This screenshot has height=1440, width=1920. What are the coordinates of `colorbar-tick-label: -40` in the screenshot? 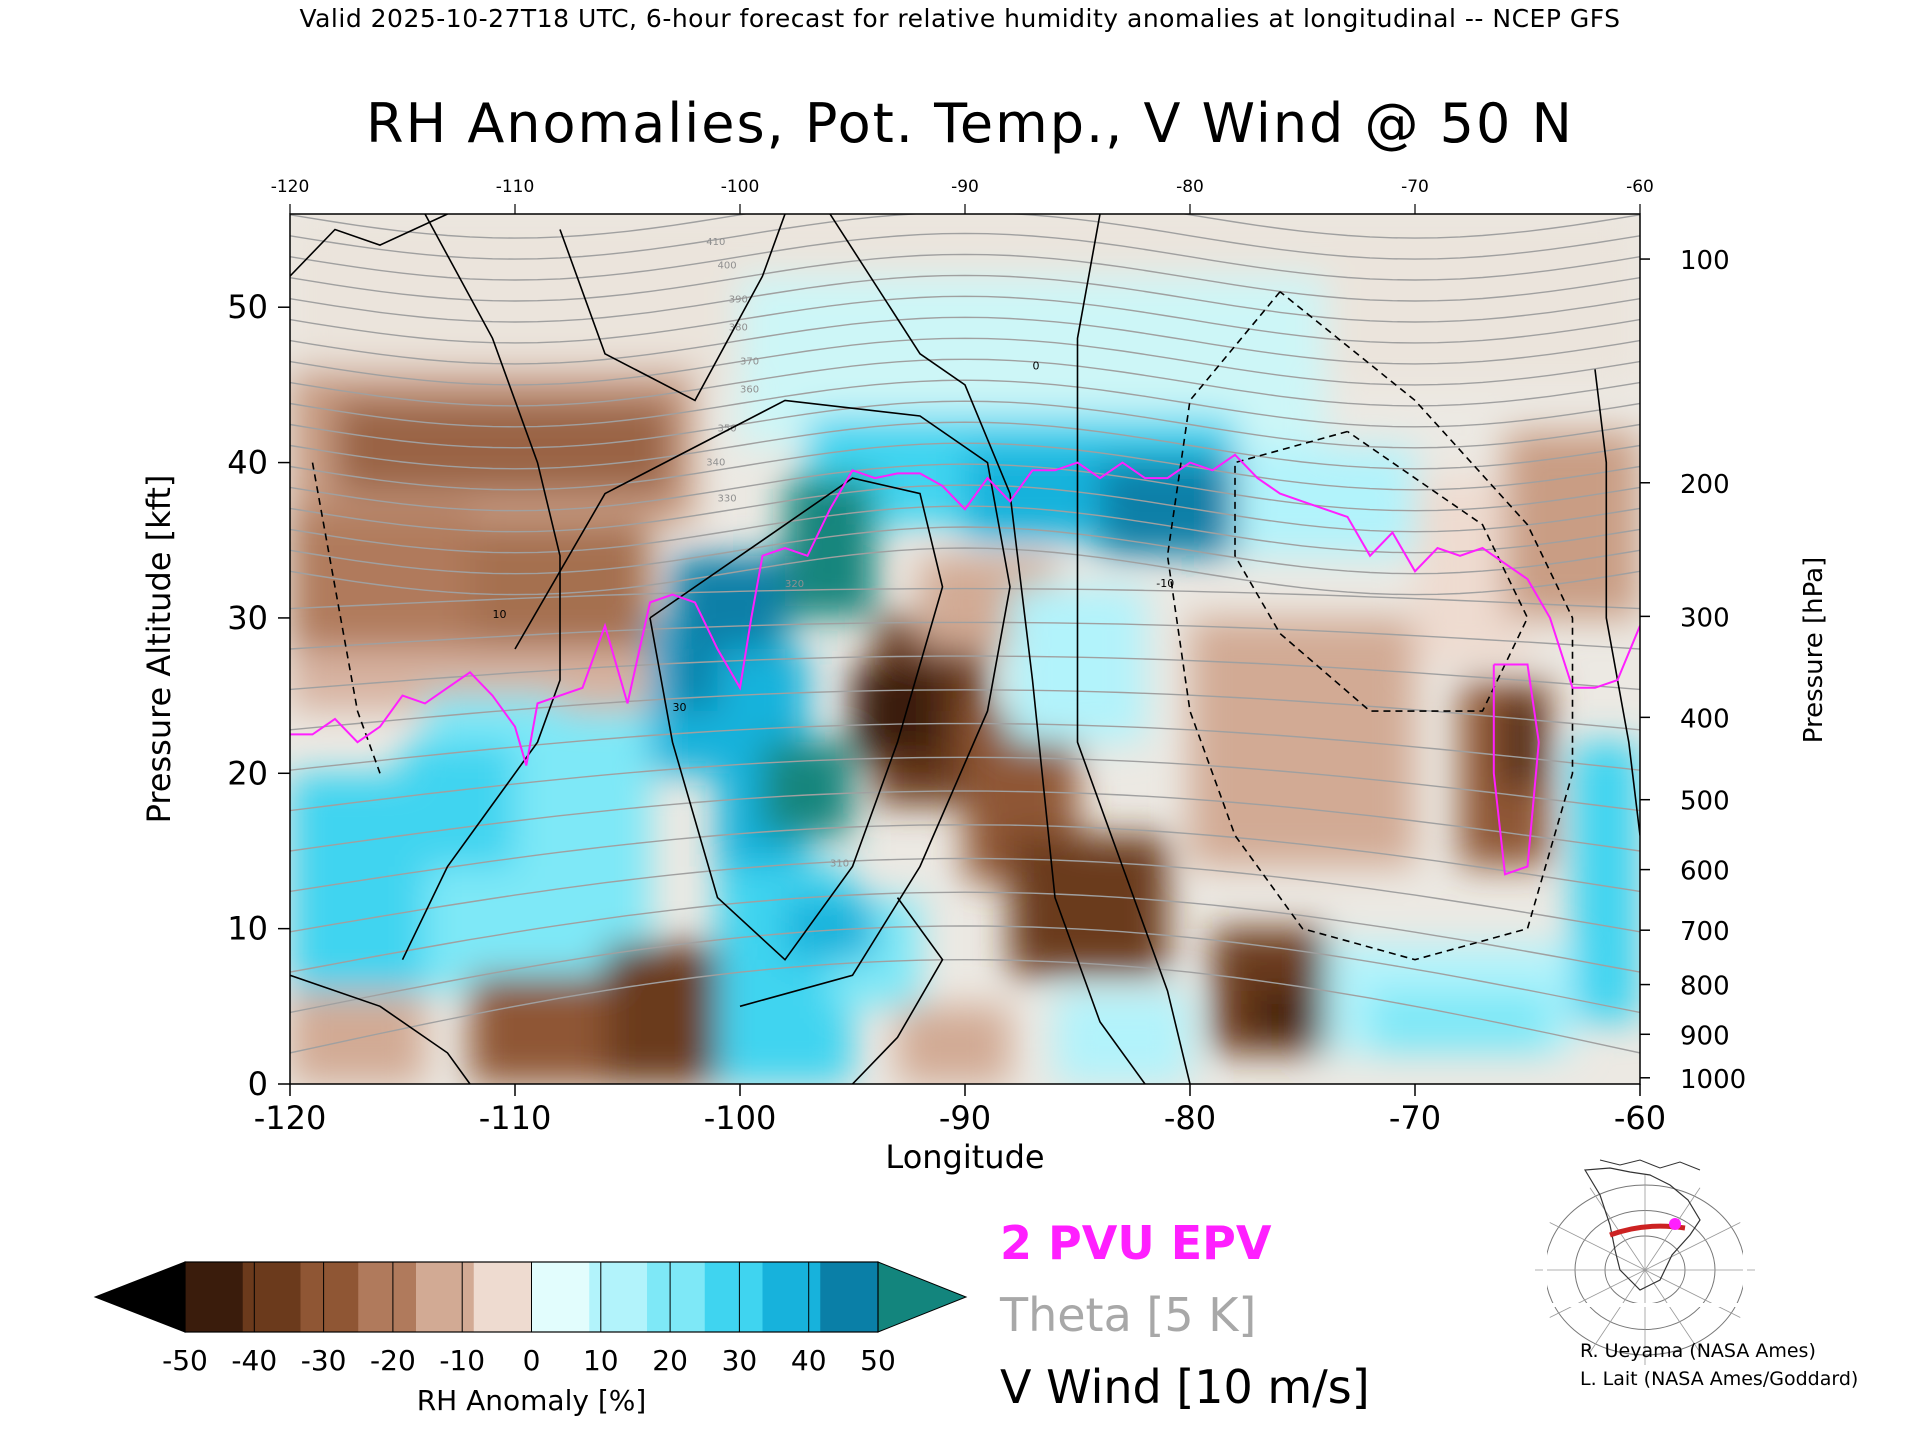 It's located at (254, 1360).